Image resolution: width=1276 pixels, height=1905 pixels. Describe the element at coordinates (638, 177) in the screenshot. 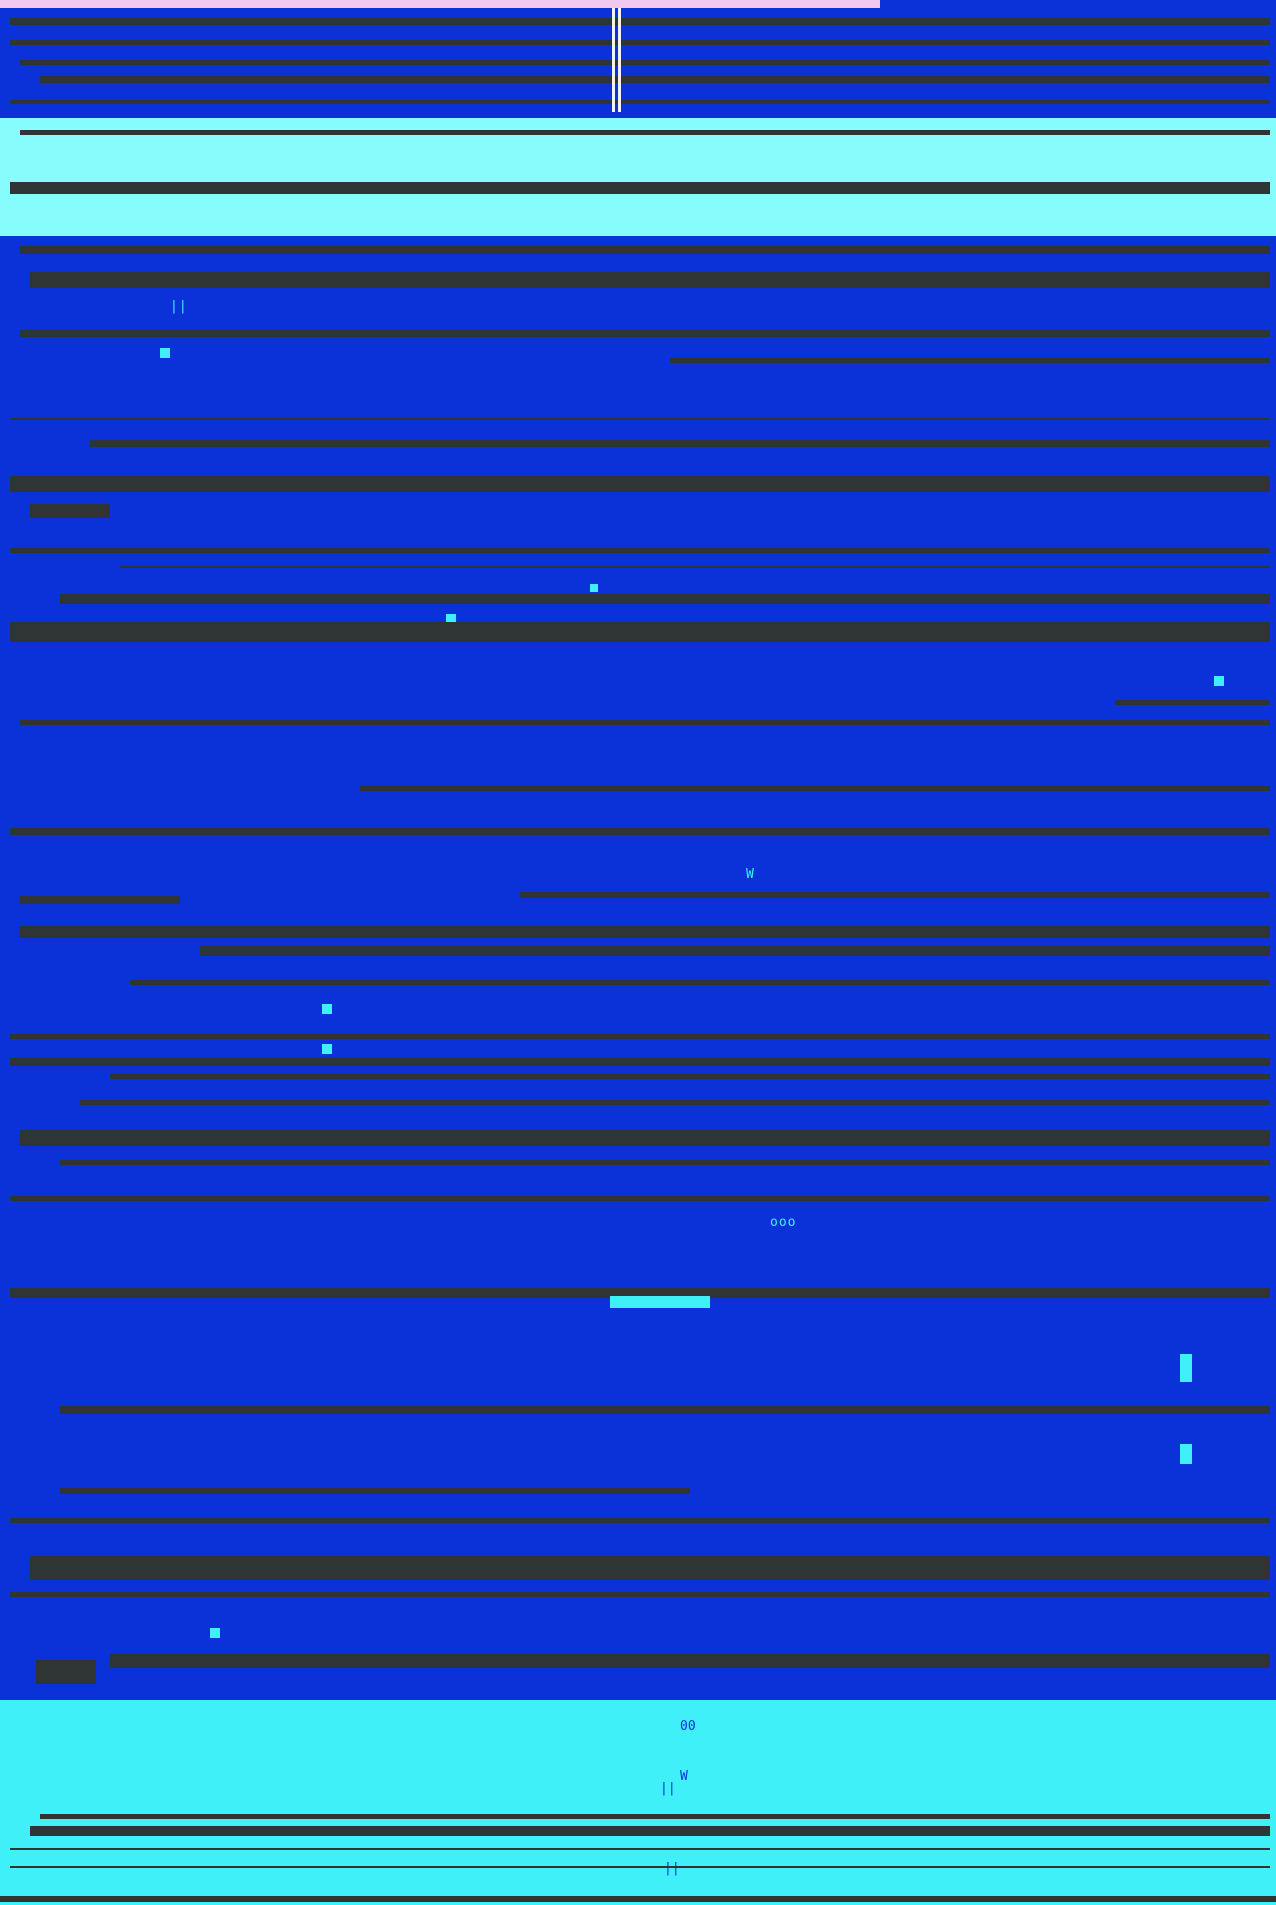

I see `cyan-panel` at that location.